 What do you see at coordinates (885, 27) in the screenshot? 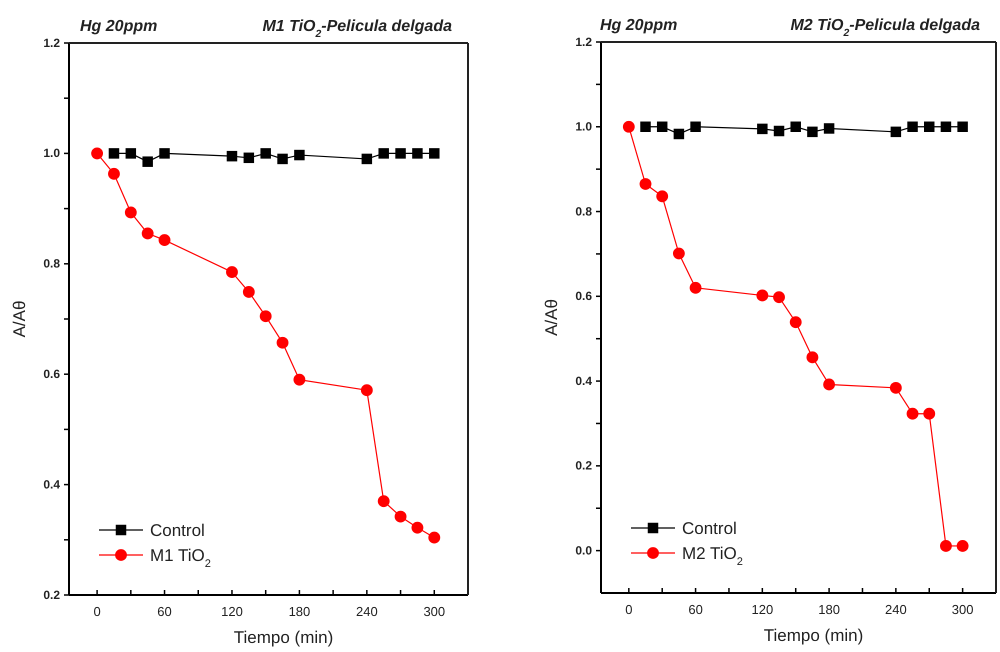
I see `chart-subtitle: M2 TiO$_{2}$-Pelicula delgada` at bounding box center [885, 27].